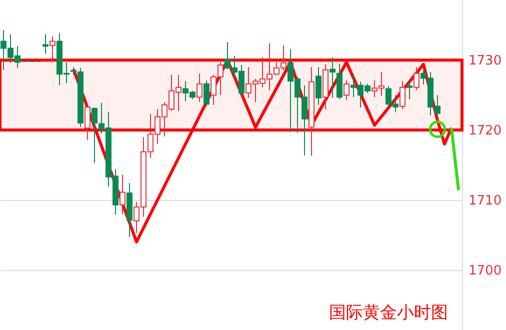  Describe the element at coordinates (485, 200) in the screenshot. I see `y-tick-label: 1710` at that location.